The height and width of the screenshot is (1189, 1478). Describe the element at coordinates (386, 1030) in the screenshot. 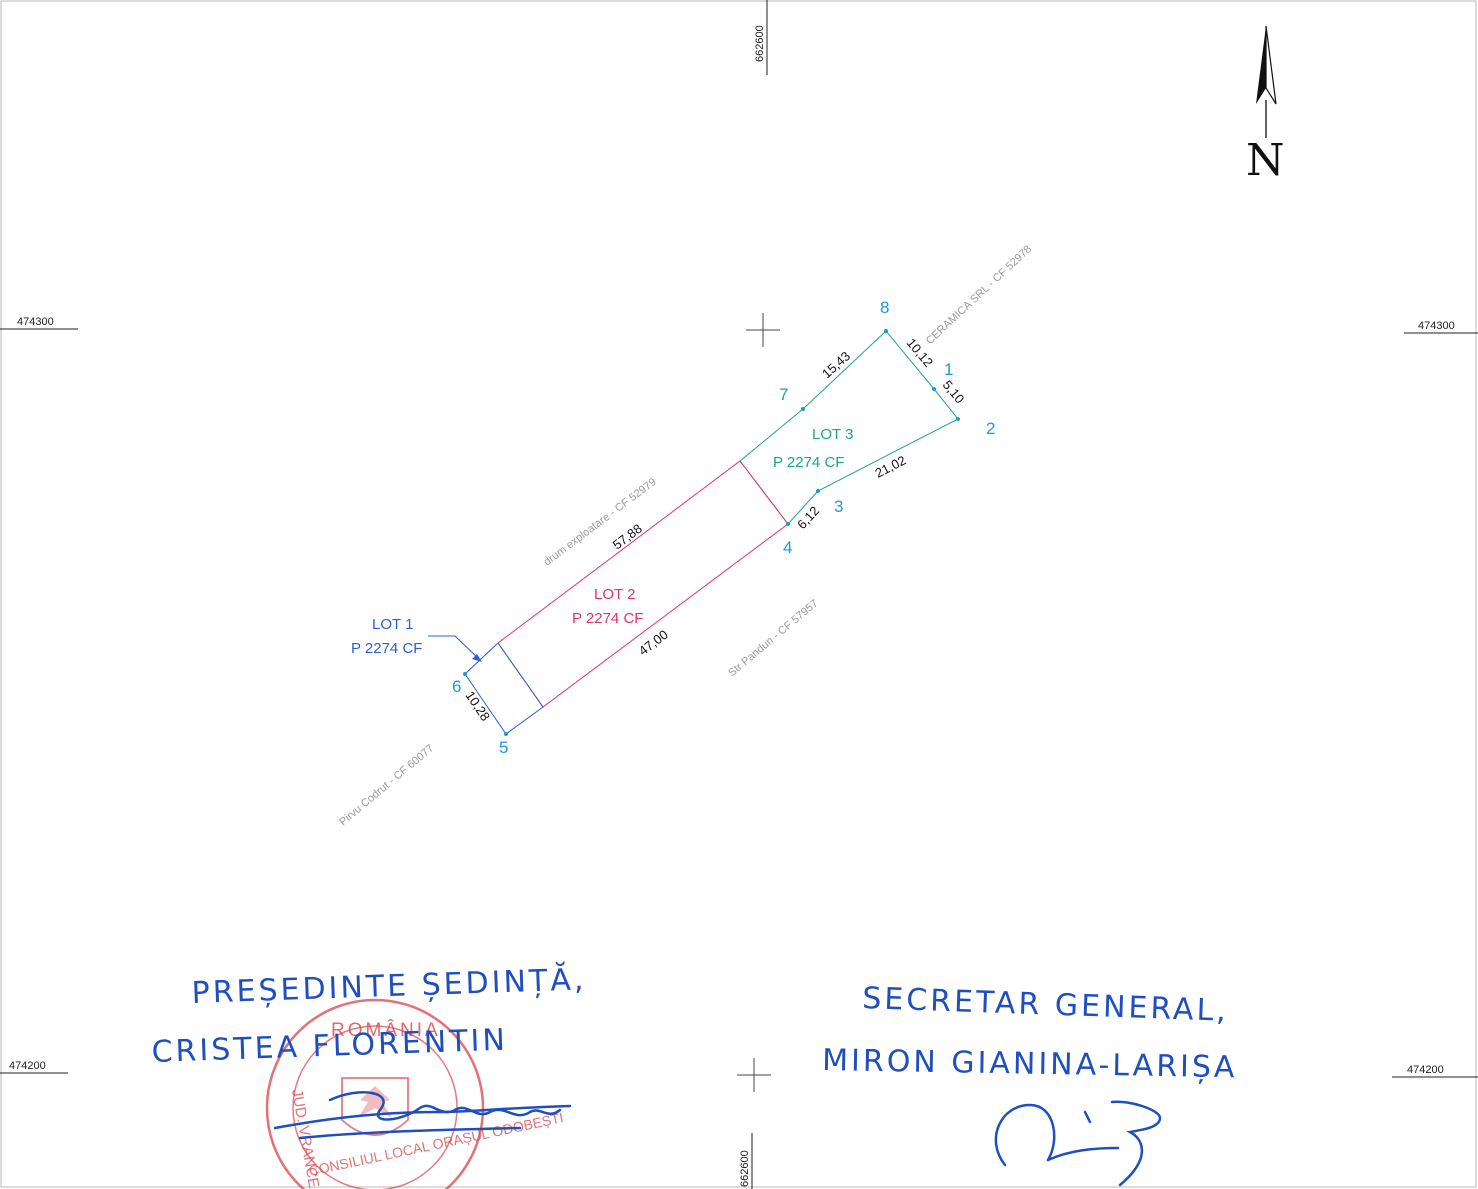

I see `stamp-top-text: ROMÂNIA` at that location.